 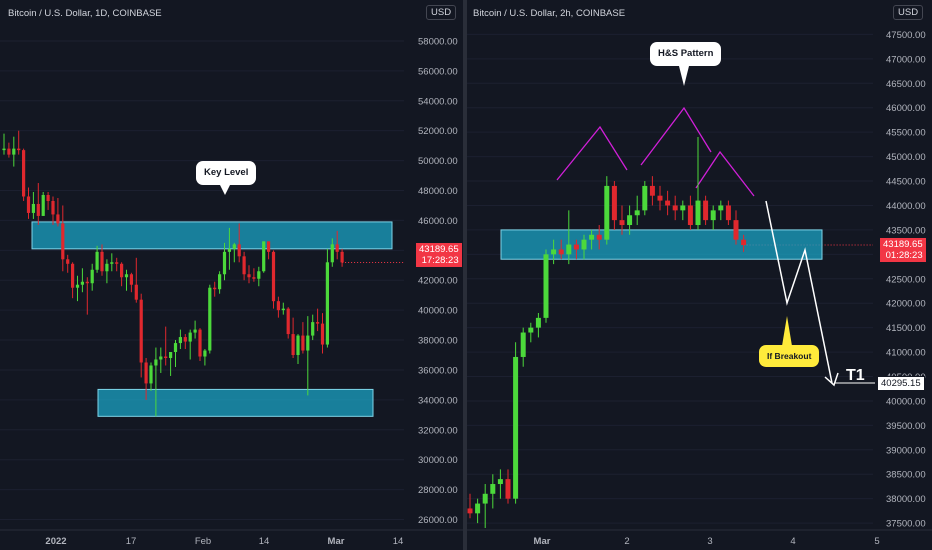 I want to click on last-price-value: 43189.65, so click(x=903, y=244).